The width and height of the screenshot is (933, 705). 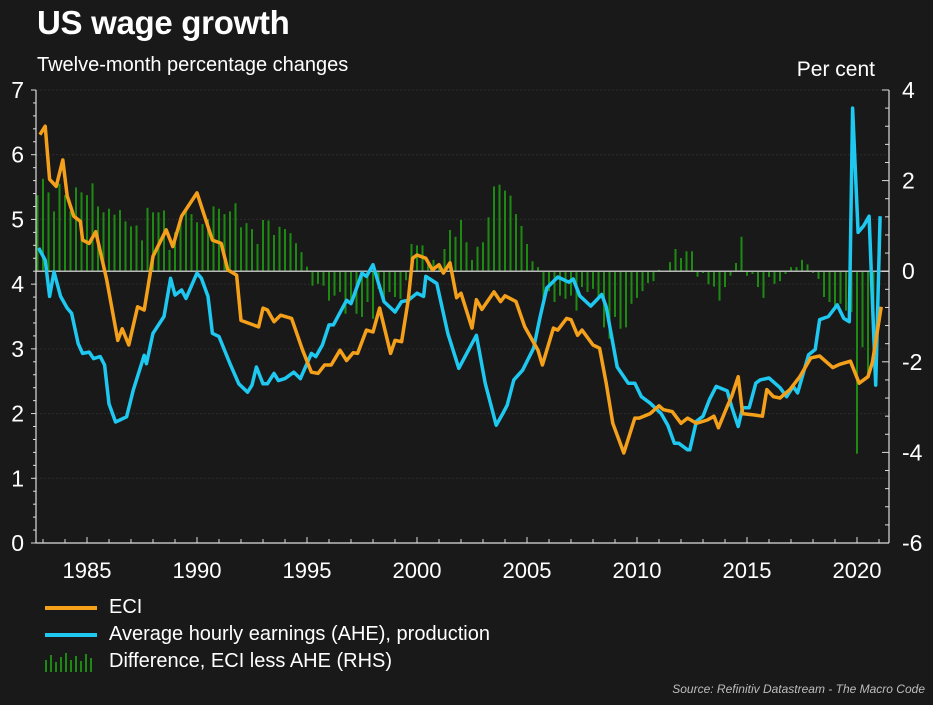 I want to click on x-tick-label: 2010, so click(x=637, y=570).